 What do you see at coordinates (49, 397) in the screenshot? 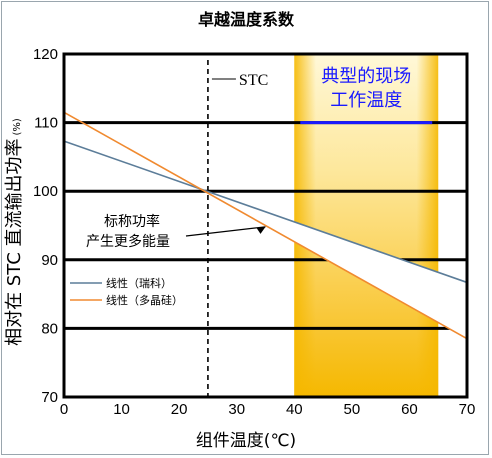
I see `y-tick-70: 70` at bounding box center [49, 397].